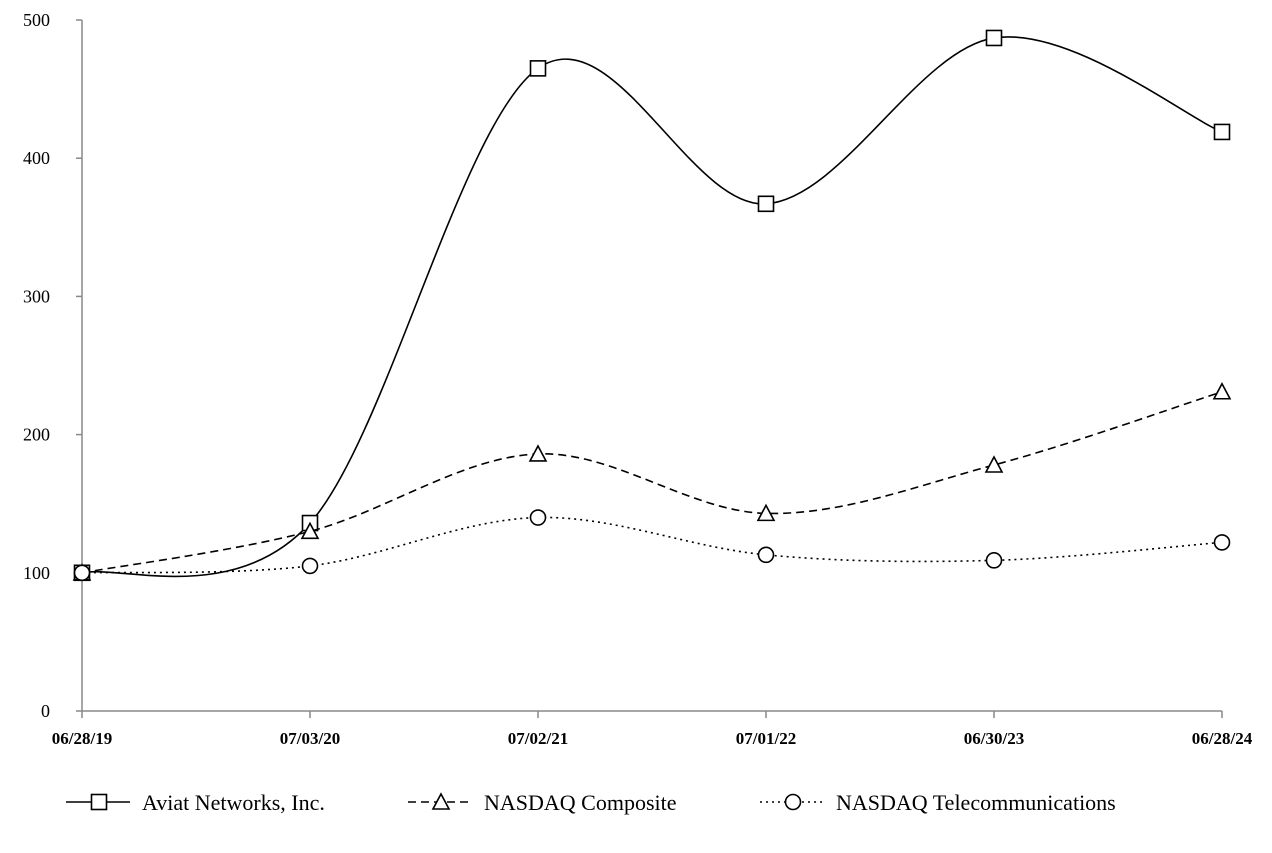  Describe the element at coordinates (538, 738) in the screenshot. I see `x-tick-label: 07/02/21` at that location.